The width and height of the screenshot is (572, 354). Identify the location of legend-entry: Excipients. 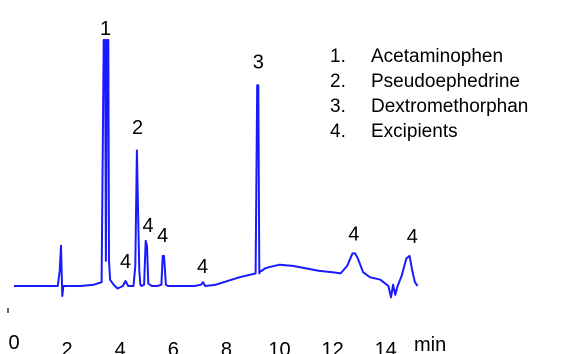
(414, 131).